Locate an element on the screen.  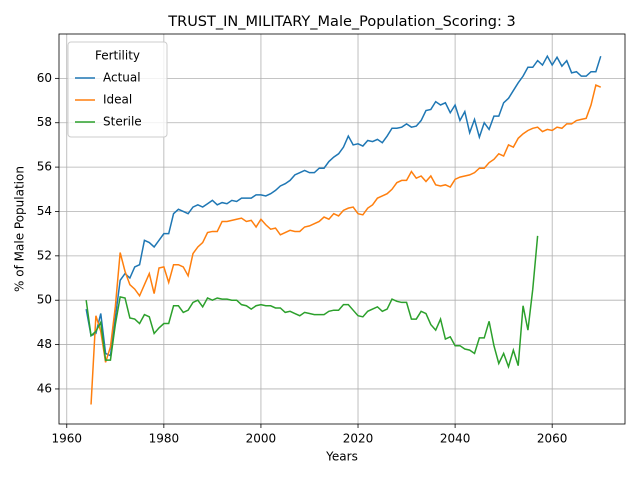
x-tick-label: 2060 is located at coordinates (552, 439).